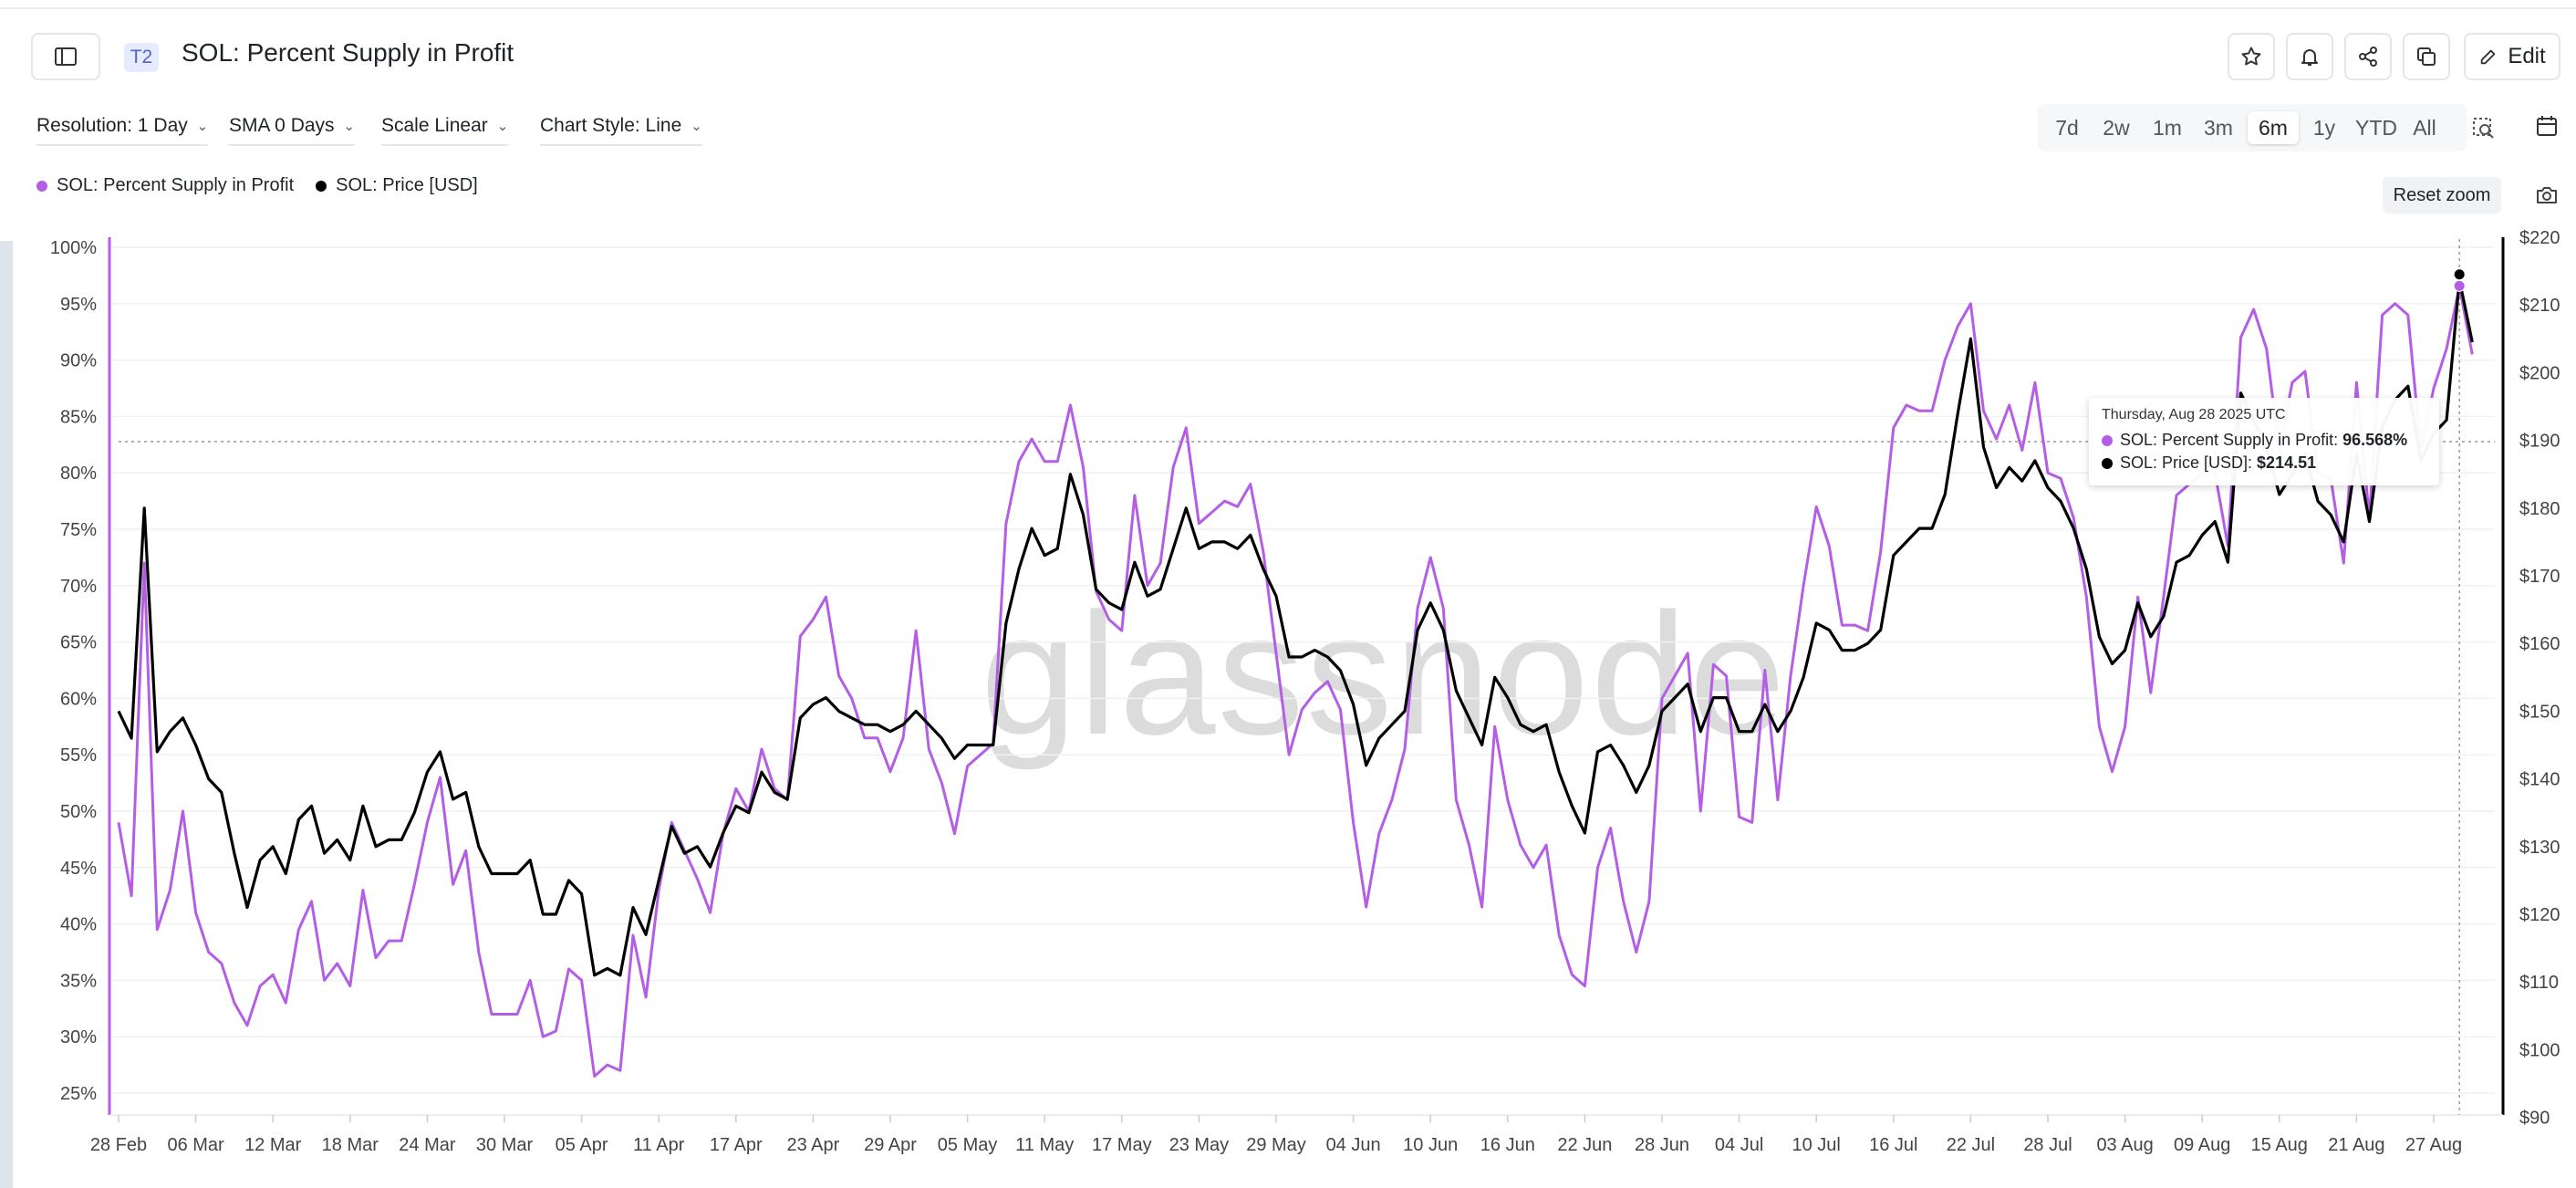  I want to click on tooltip-label: SOL: Percent Supply in Profit:, so click(2232, 440).